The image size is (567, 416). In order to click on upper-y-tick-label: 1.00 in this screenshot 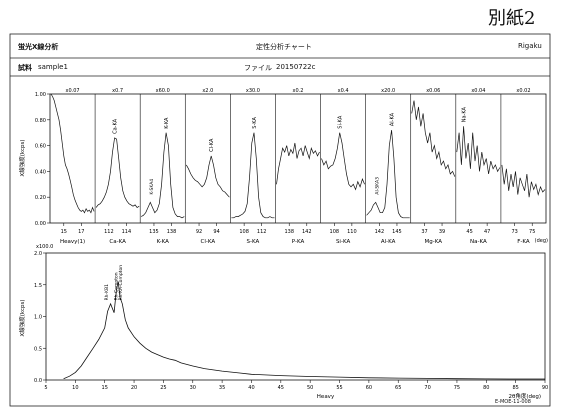, I will do `click(40, 95)`.